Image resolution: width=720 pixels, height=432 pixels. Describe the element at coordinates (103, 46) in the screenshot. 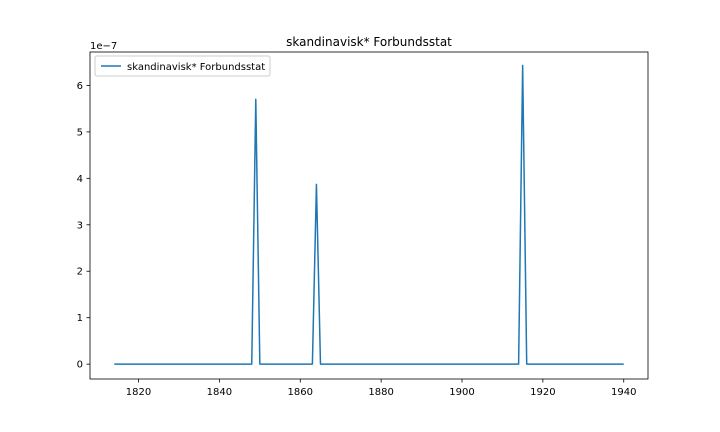

I see `y-axis-offset-label: 1e−7` at that location.